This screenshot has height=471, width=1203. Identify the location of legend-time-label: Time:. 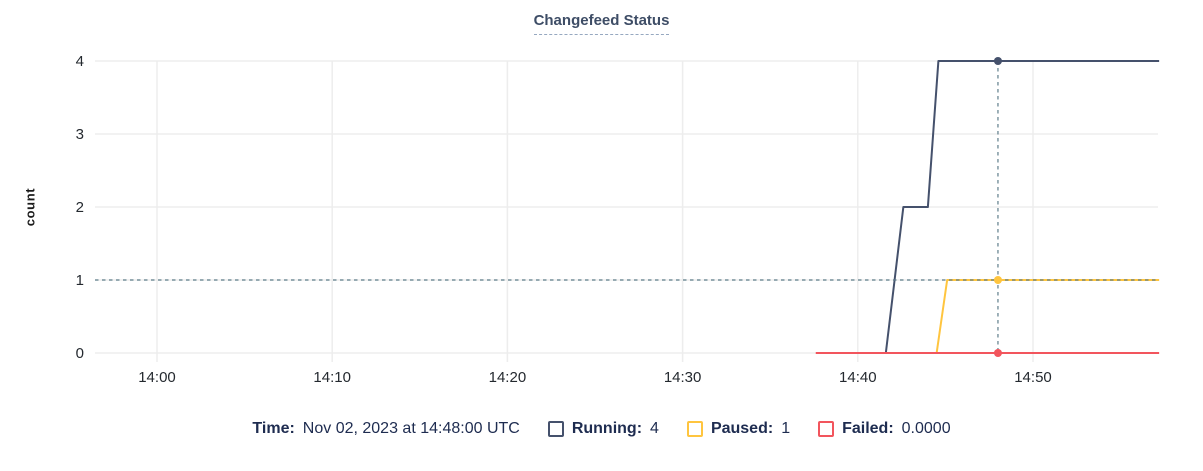
(273, 428).